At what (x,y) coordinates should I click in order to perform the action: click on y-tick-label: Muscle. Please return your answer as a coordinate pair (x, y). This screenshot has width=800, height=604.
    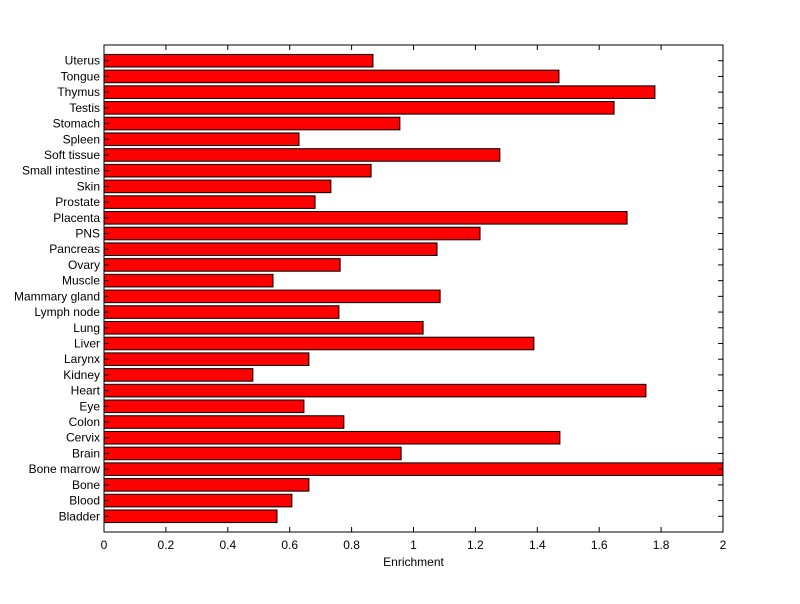
    Looking at the image, I should click on (81, 281).